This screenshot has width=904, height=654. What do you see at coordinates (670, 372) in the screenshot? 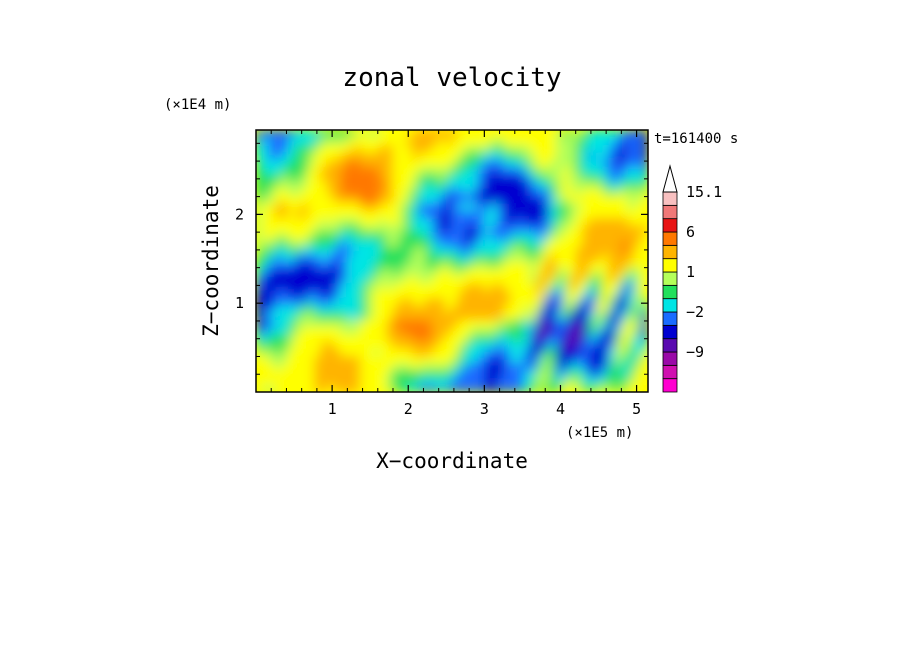
I see `colorbar-swatch` at bounding box center [670, 372].